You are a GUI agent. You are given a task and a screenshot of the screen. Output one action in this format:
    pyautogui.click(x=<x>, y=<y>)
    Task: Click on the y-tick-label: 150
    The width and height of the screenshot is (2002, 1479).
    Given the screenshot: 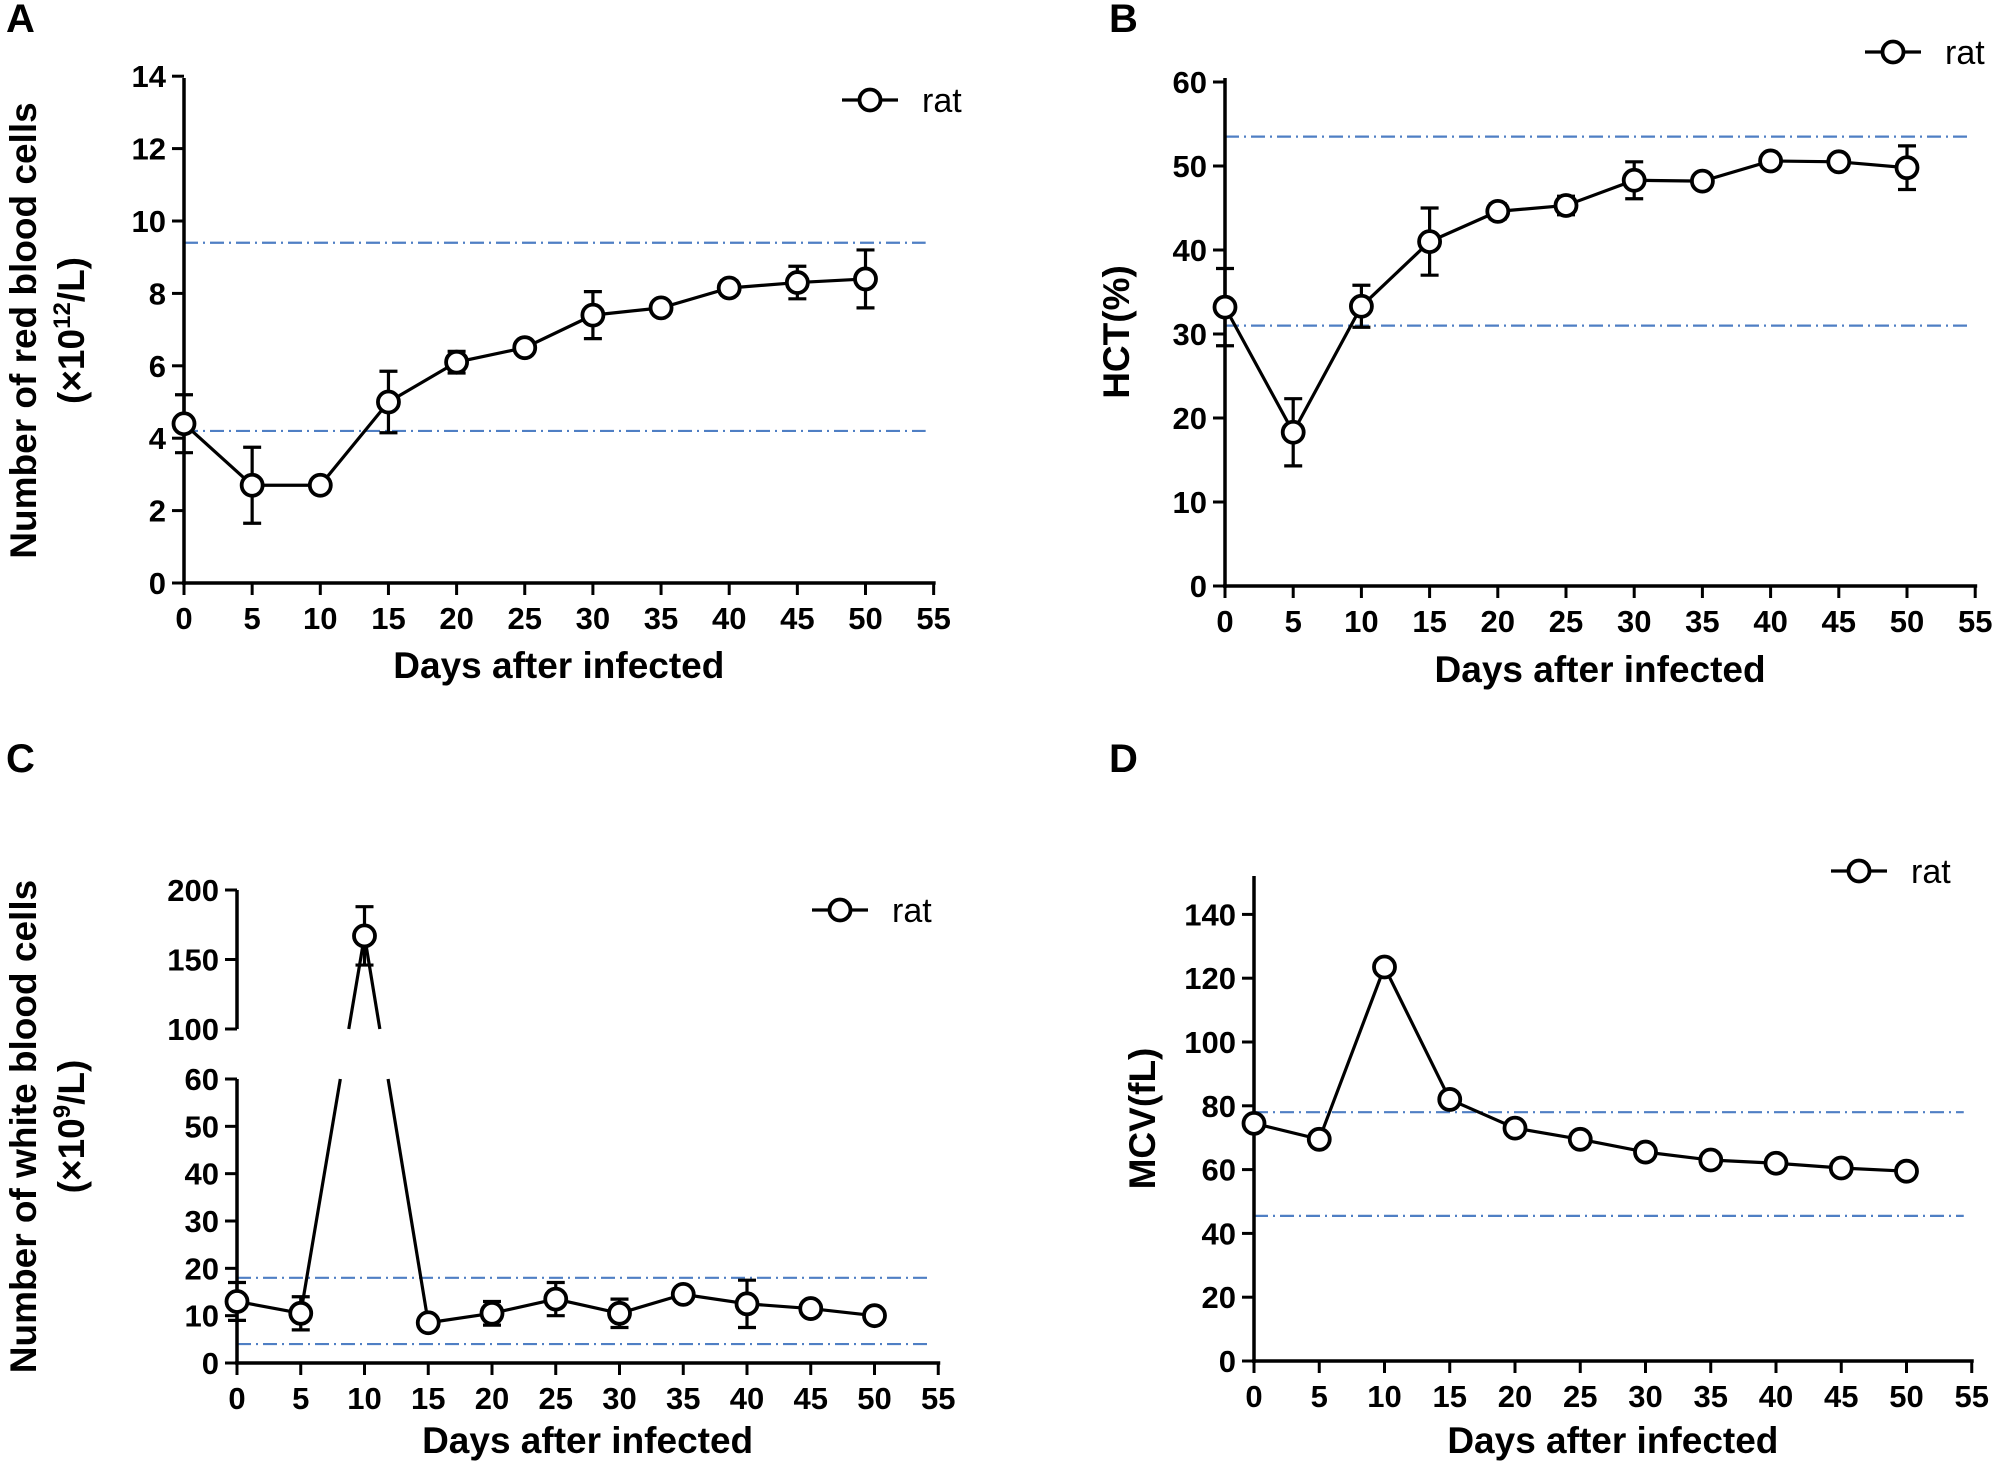 What is the action you would take?
    pyautogui.click(x=193, y=960)
    